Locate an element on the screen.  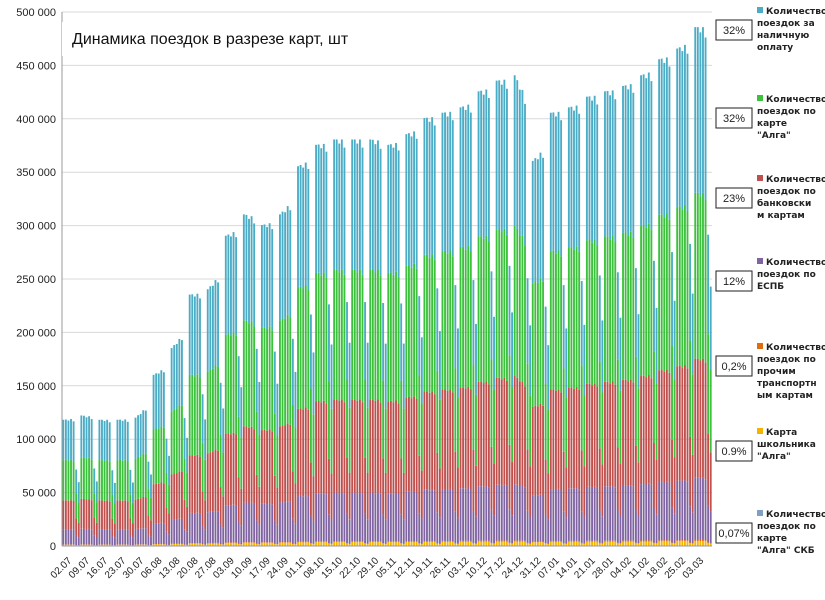
y-tick-label: 450 000 is located at coordinates (36, 66).